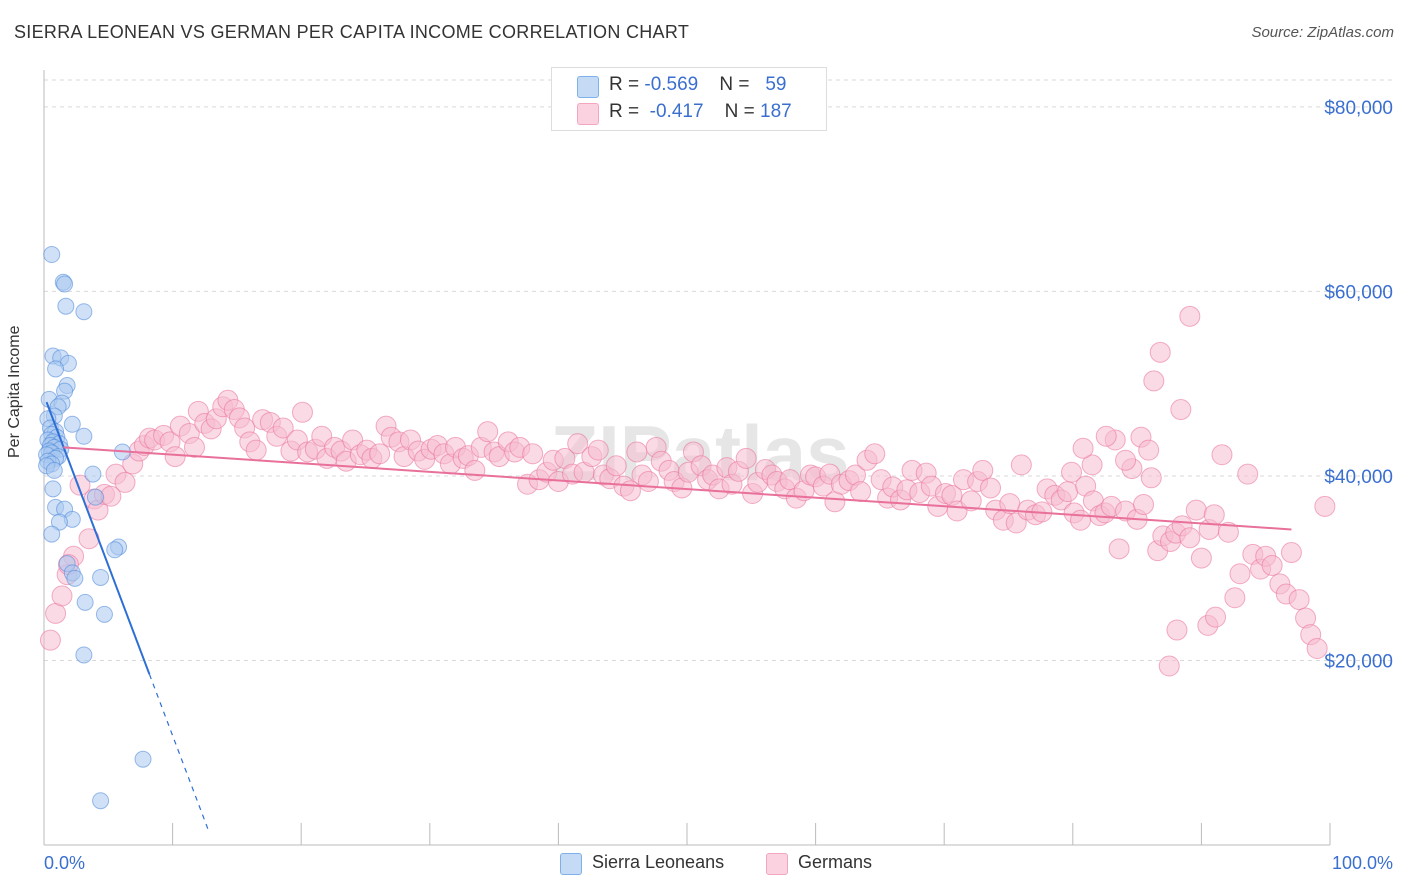 The width and height of the screenshot is (1406, 892). What do you see at coordinates (676, 111) in the screenshot?
I see `r-value: -0.417` at bounding box center [676, 111].